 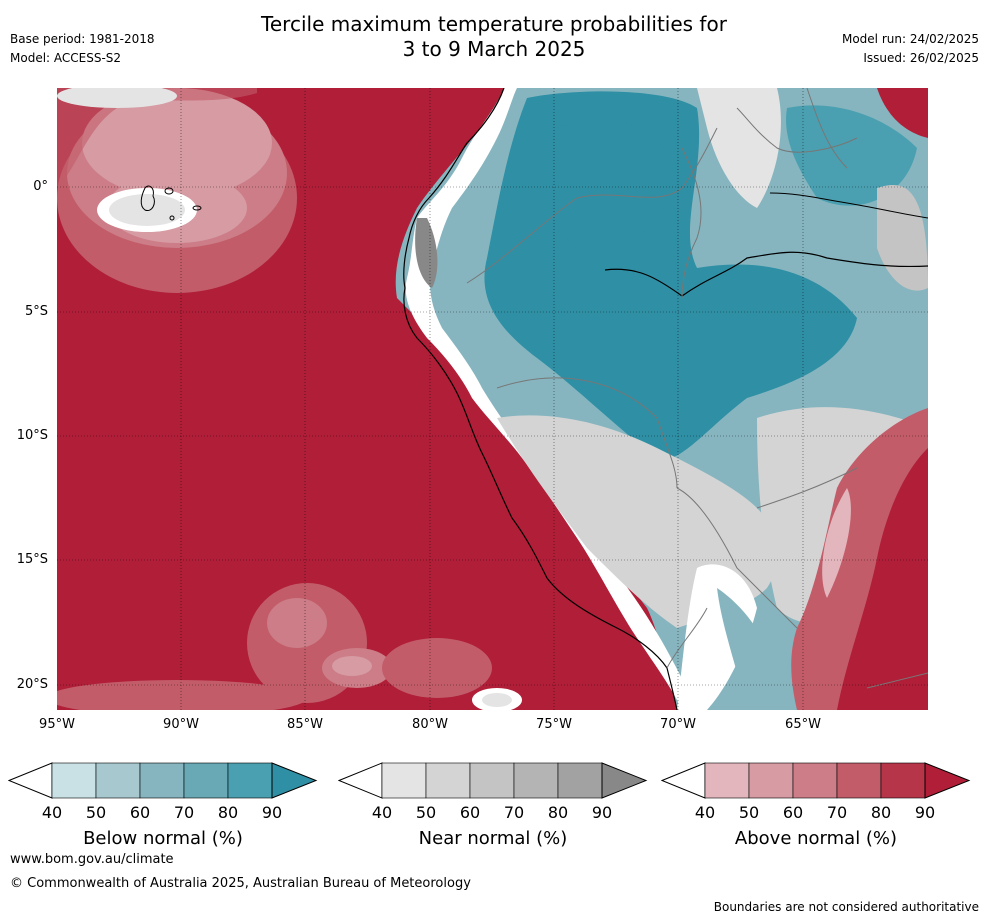 I want to click on galapagos-anomaly, so click(x=177, y=190).